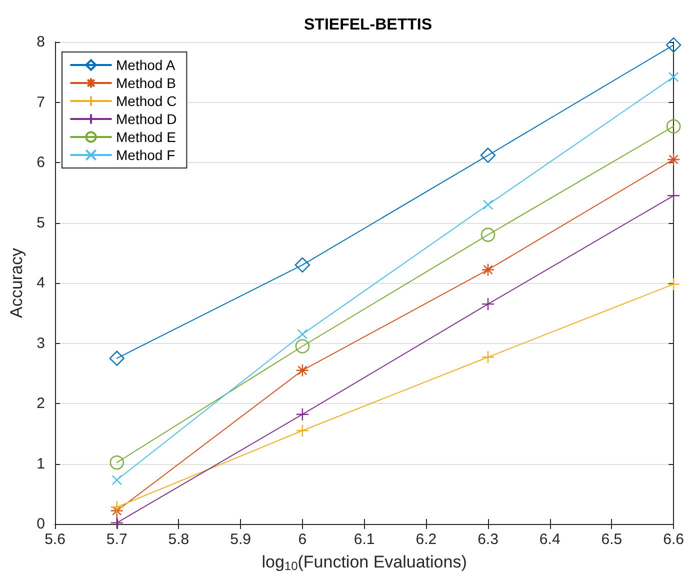  What do you see at coordinates (40, 162) in the screenshot?
I see `y-tick-label: 6` at bounding box center [40, 162].